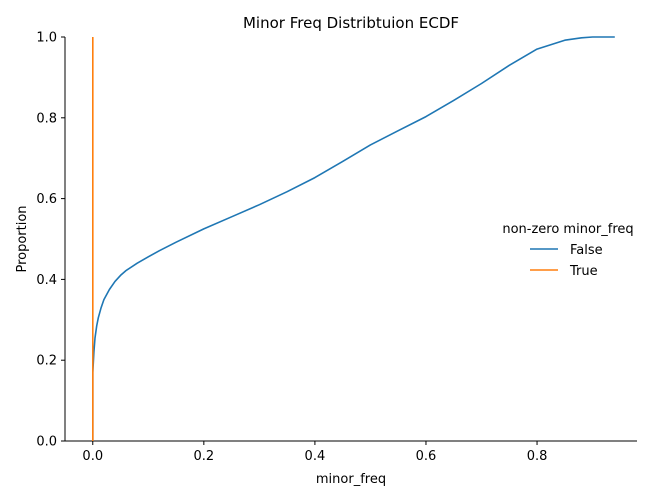  What do you see at coordinates (92, 456) in the screenshot?
I see `x-tick-label: 0.0` at bounding box center [92, 456].